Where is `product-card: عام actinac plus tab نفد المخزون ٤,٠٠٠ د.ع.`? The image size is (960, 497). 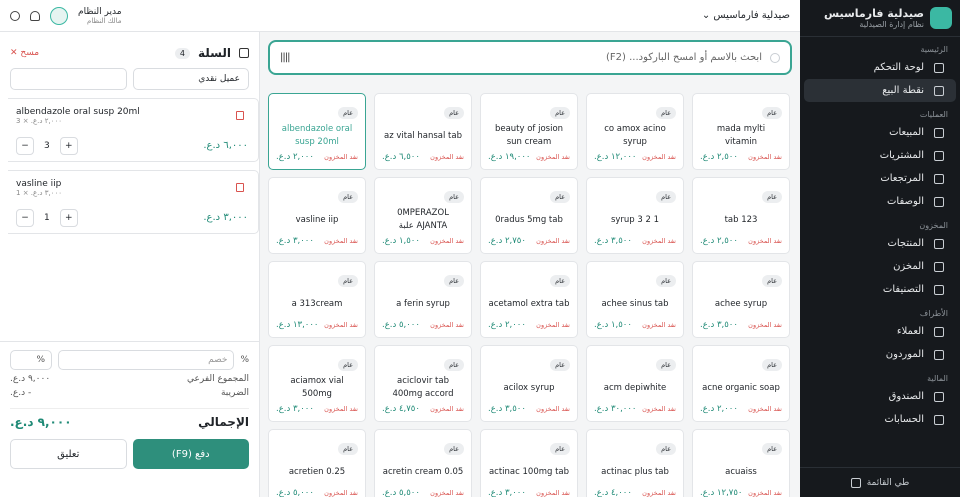 product-card: عام actinac plus tab نفد المخزون ٤,٠٠٠ د.ع. is located at coordinates (635, 463).